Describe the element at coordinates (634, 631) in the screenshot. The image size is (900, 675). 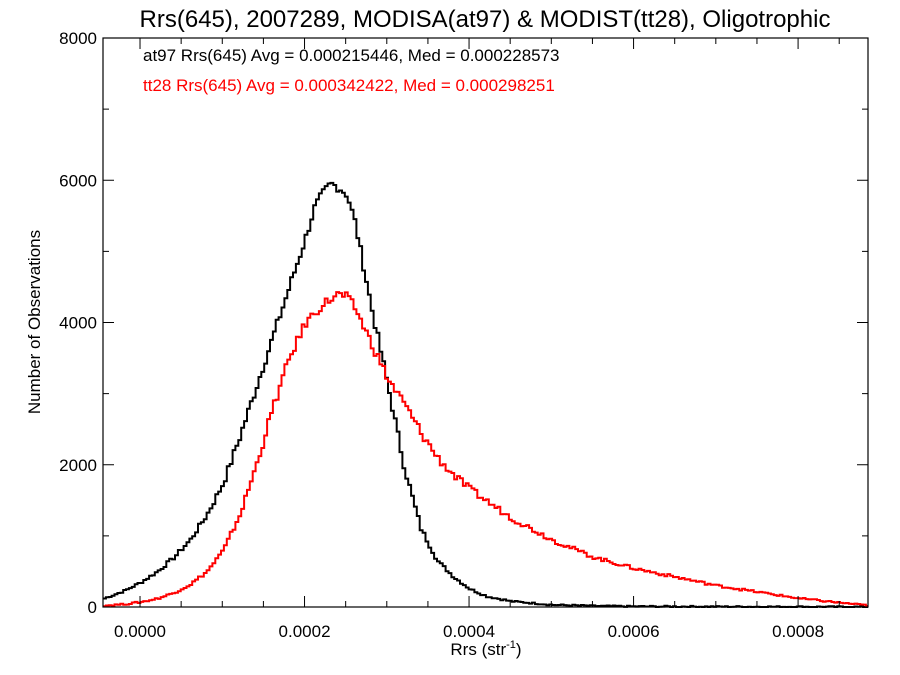
I see `x-tick-label: 0.0006` at that location.